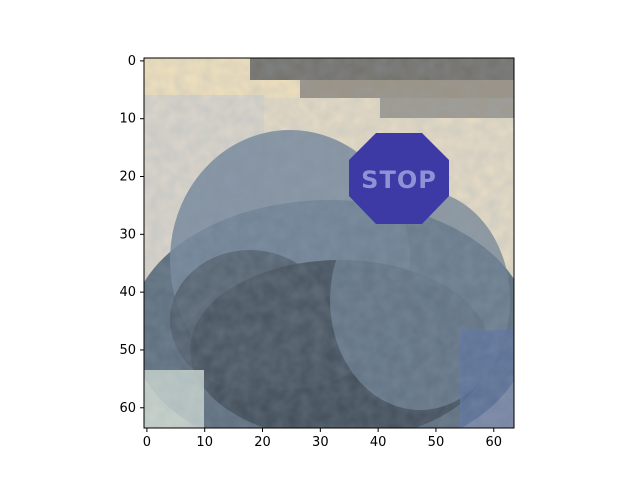  I want to click on x-tick-label: 40, so click(378, 442).